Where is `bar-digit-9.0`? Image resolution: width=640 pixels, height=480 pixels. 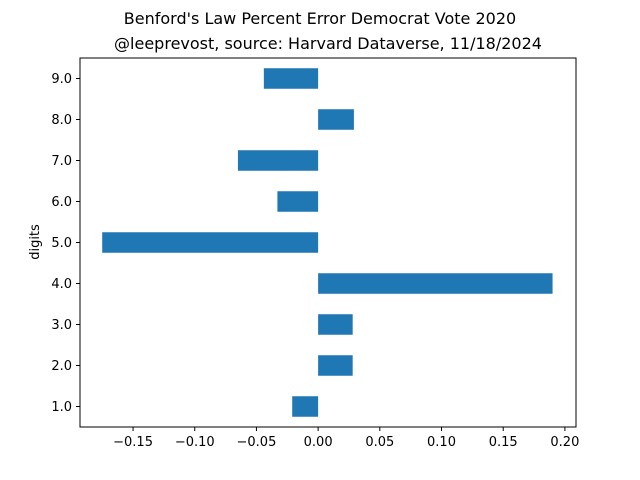 bar-digit-9.0 is located at coordinates (291, 78).